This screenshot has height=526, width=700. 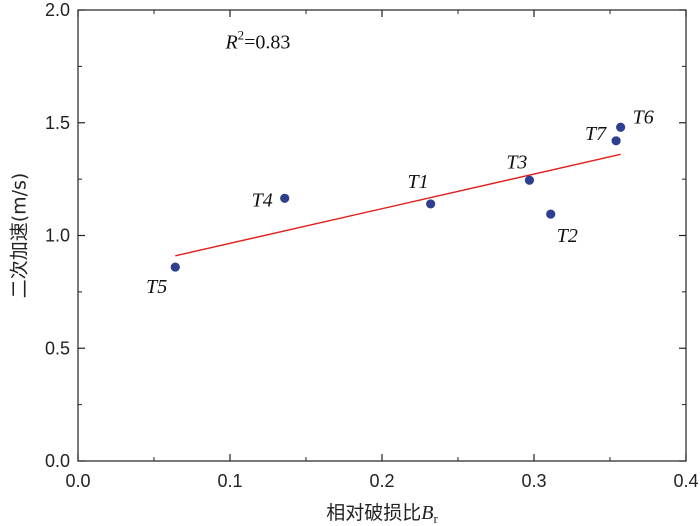 What do you see at coordinates (643, 117) in the screenshot?
I see `point-label-t6: T6` at bounding box center [643, 117].